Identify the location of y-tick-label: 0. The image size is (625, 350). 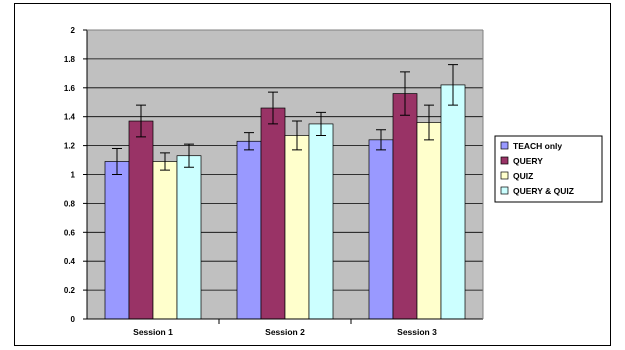
(73, 319).